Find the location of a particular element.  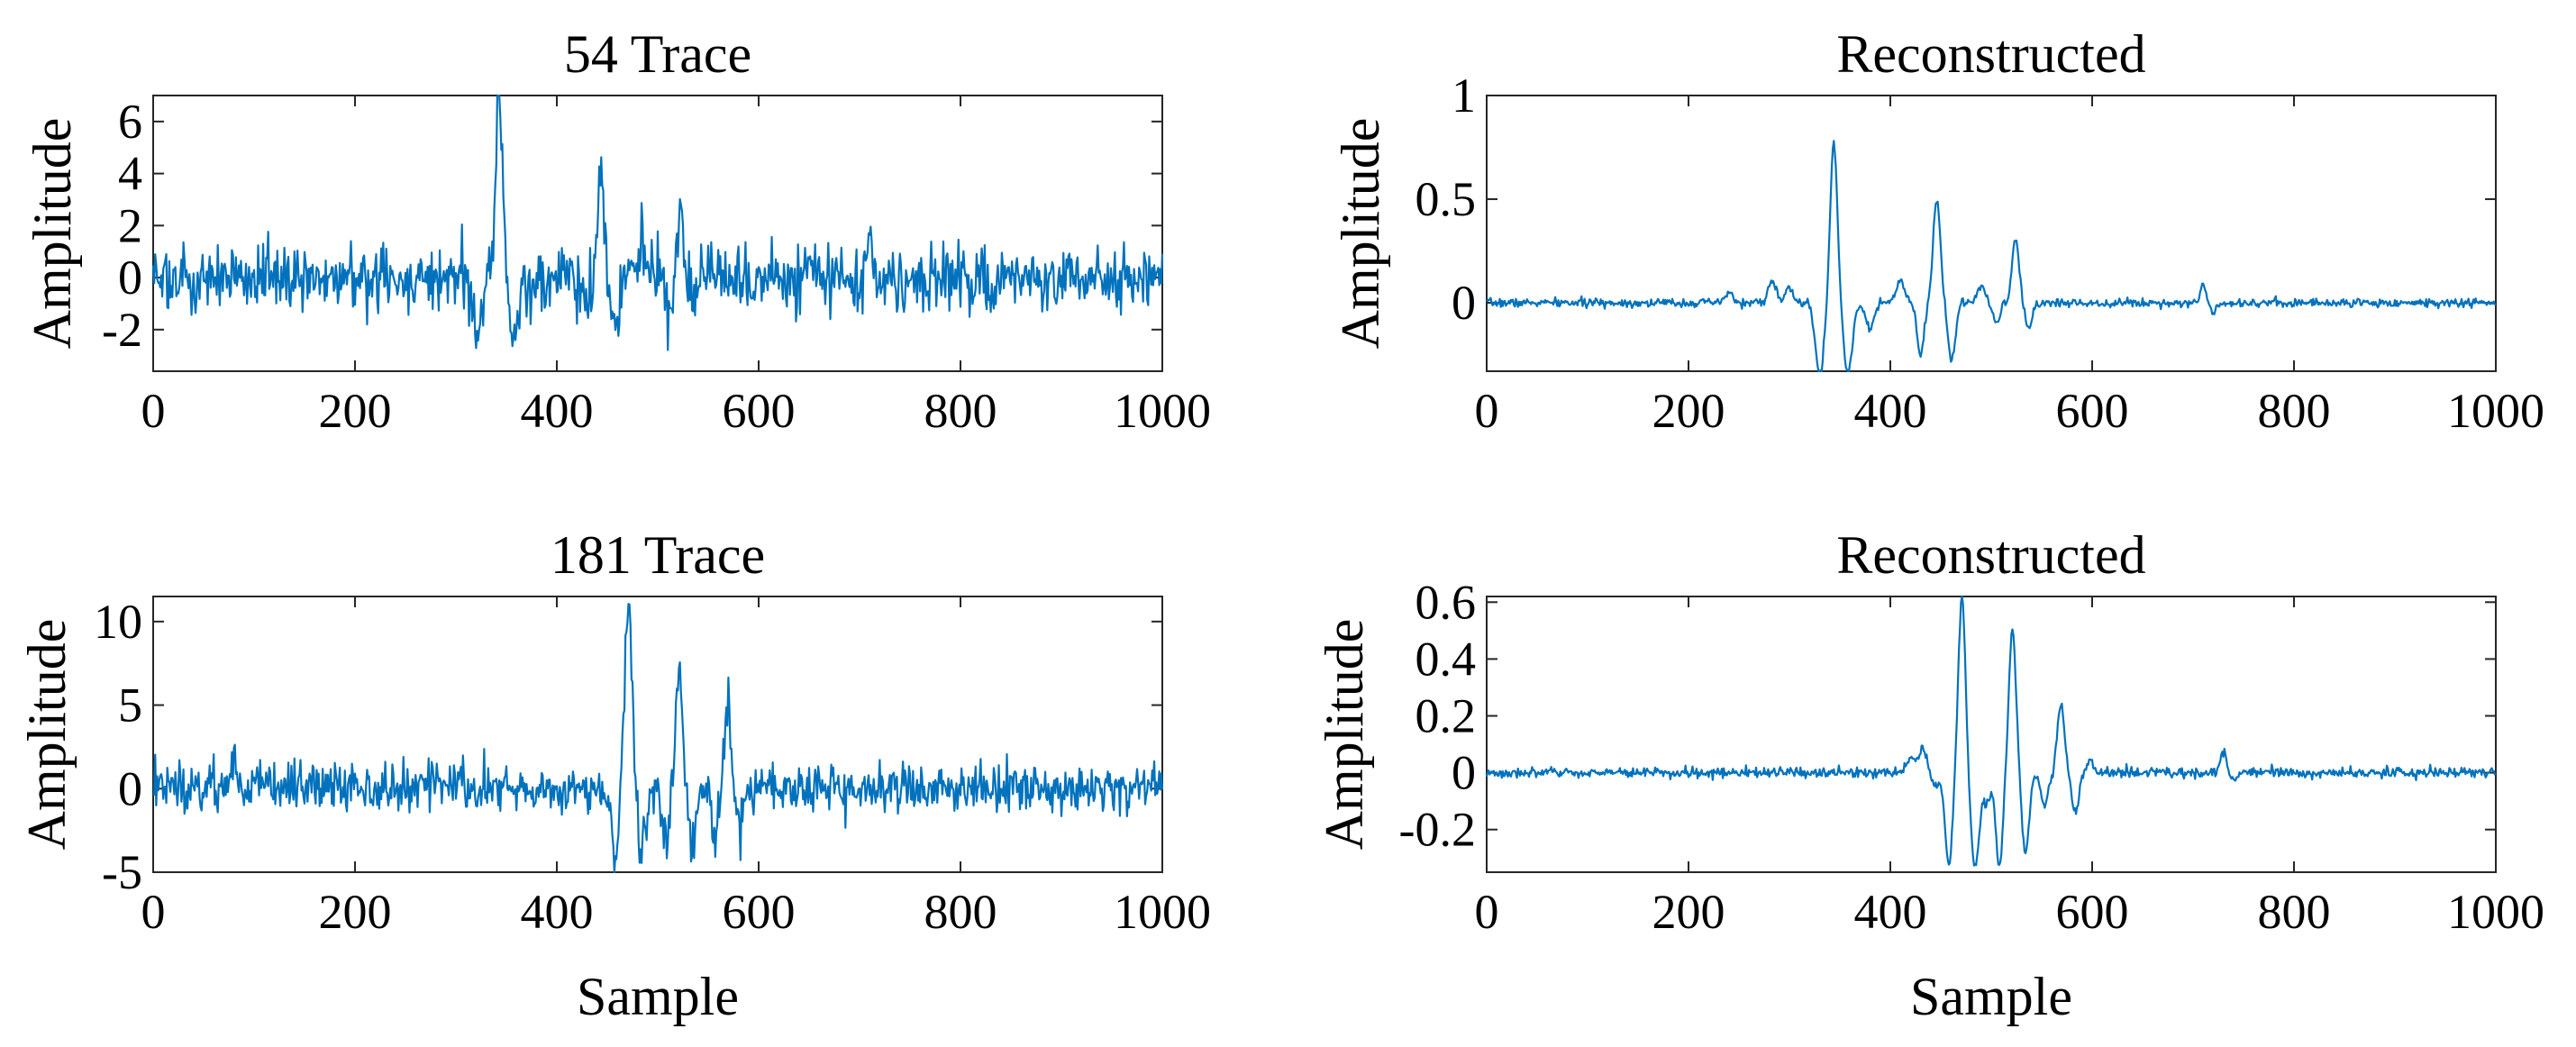

trace-line-reconstructed-bottom is located at coordinates (1991, 731).